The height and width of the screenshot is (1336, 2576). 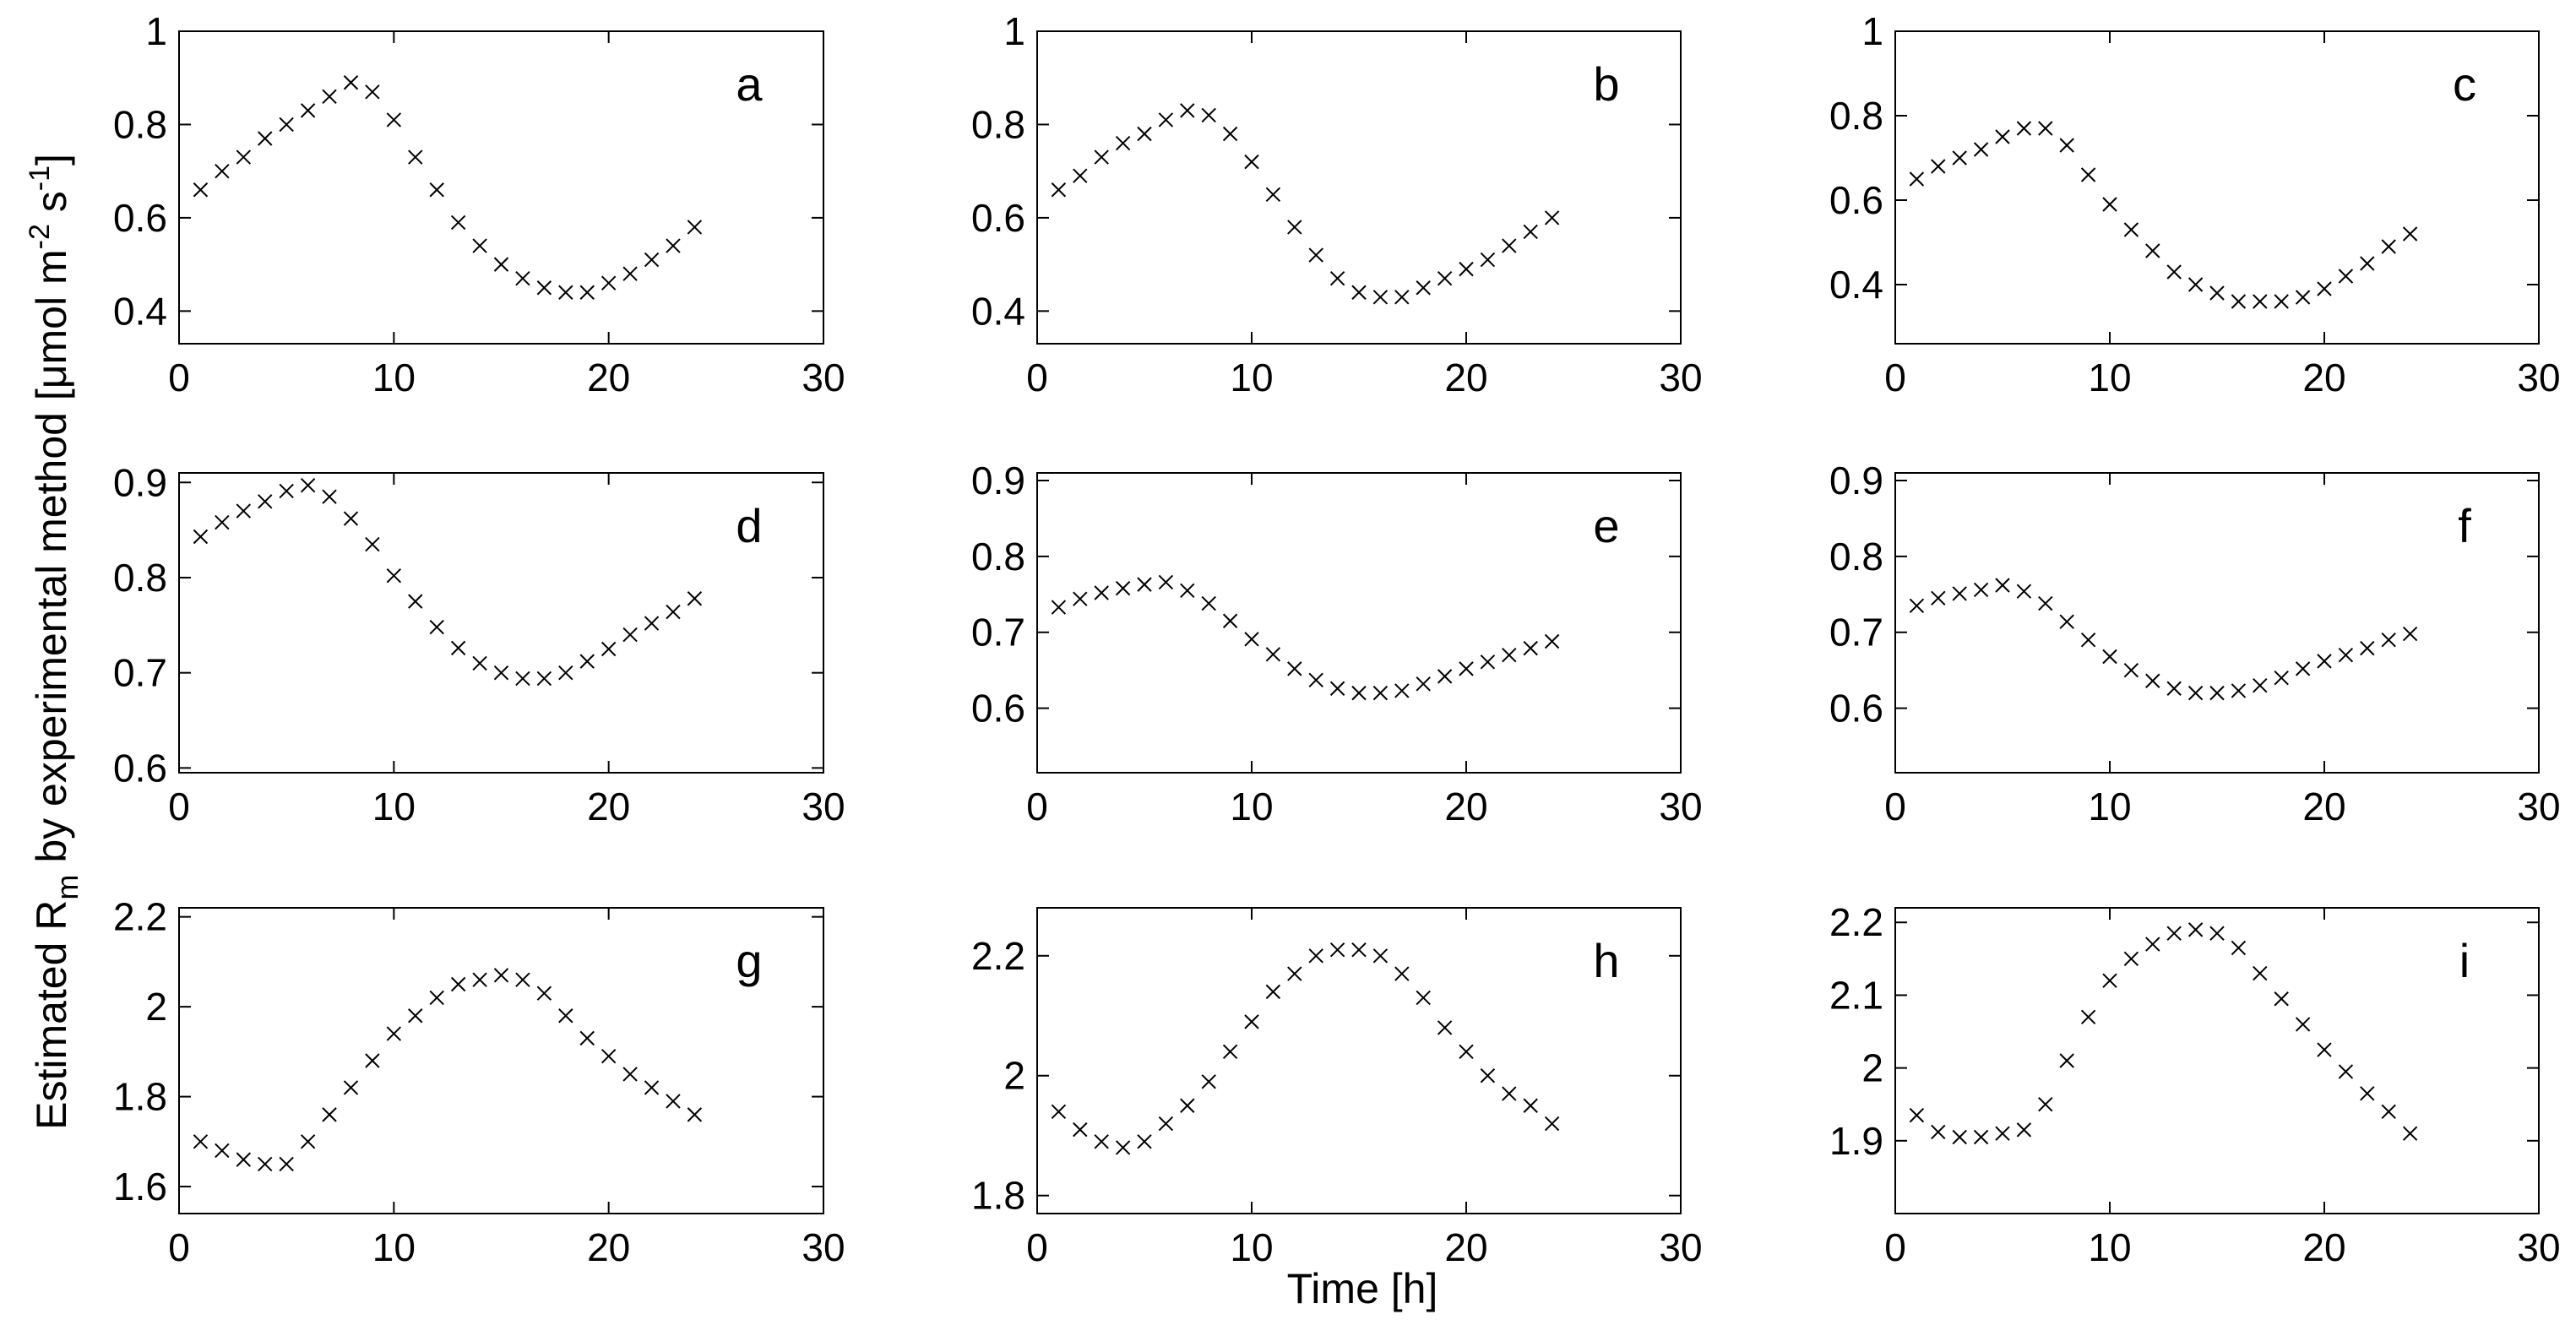 What do you see at coordinates (2464, 84) in the screenshot?
I see `panel-label: c` at bounding box center [2464, 84].